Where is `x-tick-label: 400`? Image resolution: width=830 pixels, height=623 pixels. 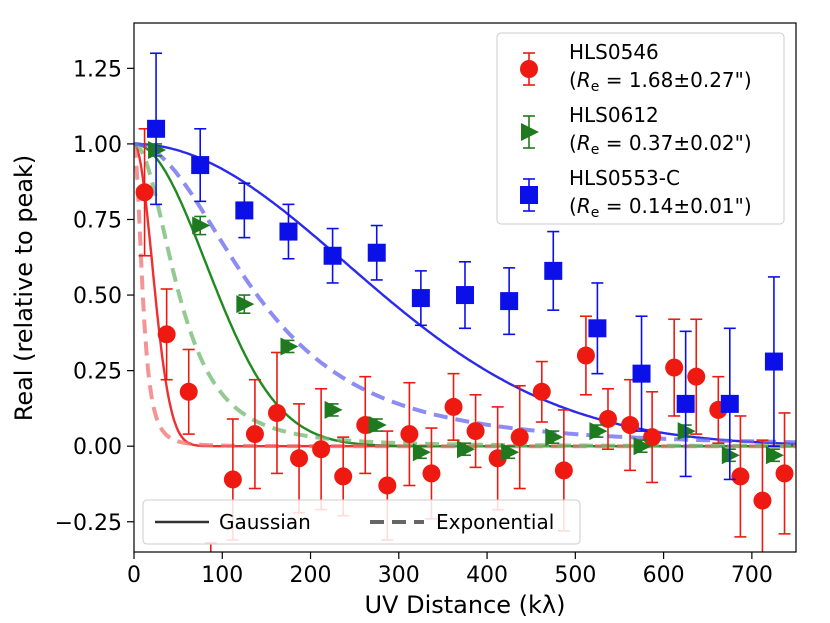 x-tick-label: 400 is located at coordinates (487, 575).